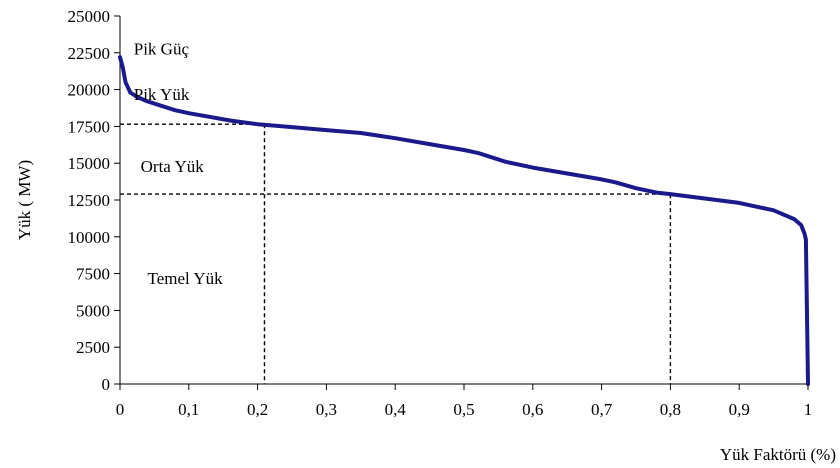 Image resolution: width=840 pixels, height=468 pixels. What do you see at coordinates (326, 409) in the screenshot?
I see `x-tick-label: 0,3` at bounding box center [326, 409].